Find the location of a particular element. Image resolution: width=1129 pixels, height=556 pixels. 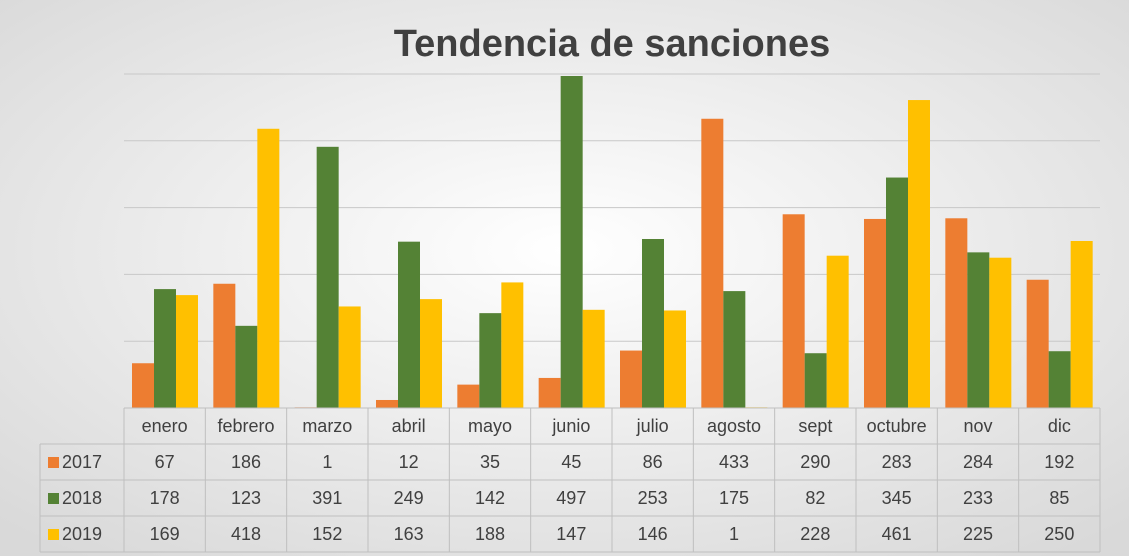

table-value: 169 is located at coordinates (165, 534).